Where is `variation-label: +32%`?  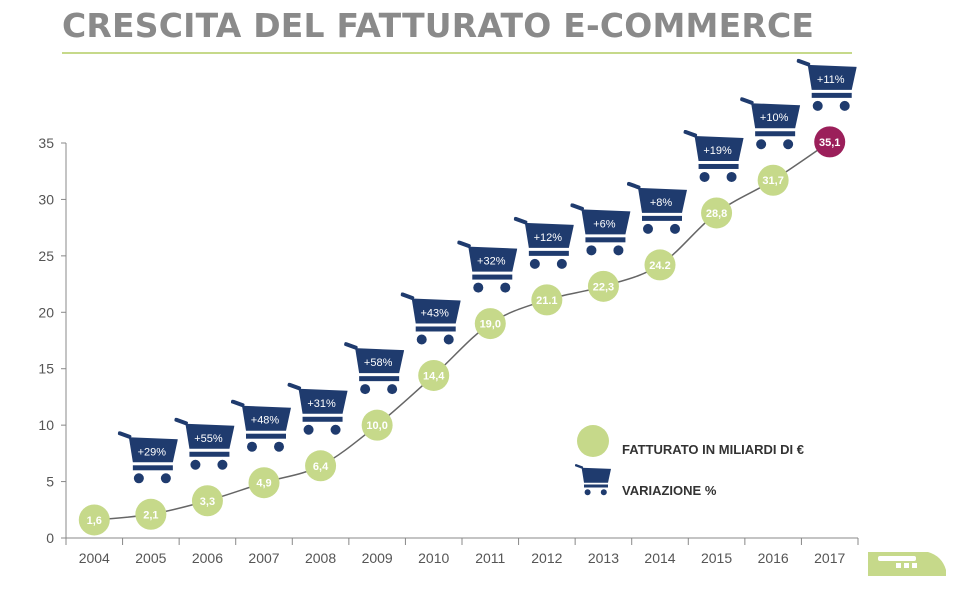 variation-label: +32% is located at coordinates (491, 262).